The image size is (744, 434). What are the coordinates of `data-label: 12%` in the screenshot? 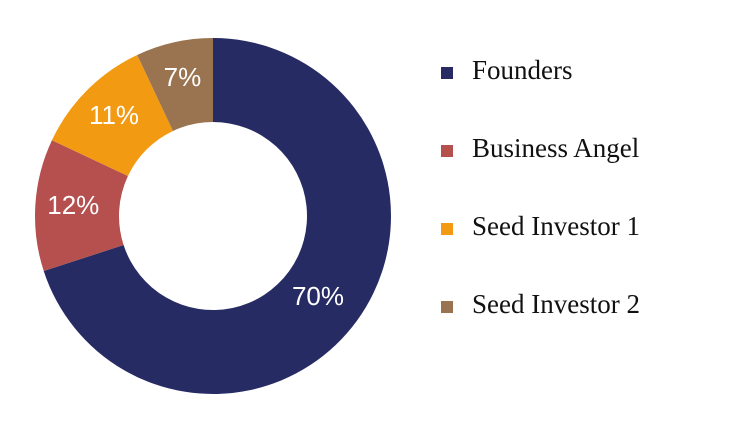 It's located at (73, 205).